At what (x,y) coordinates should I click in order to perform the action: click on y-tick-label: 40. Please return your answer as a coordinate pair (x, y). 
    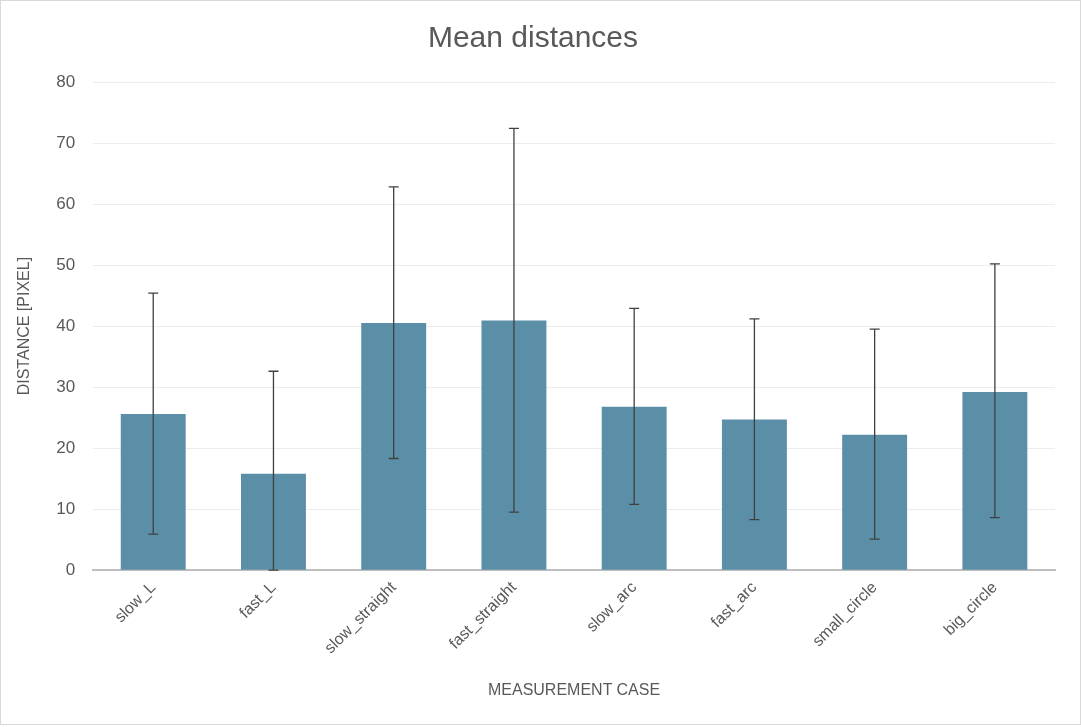
    Looking at the image, I should click on (66, 325).